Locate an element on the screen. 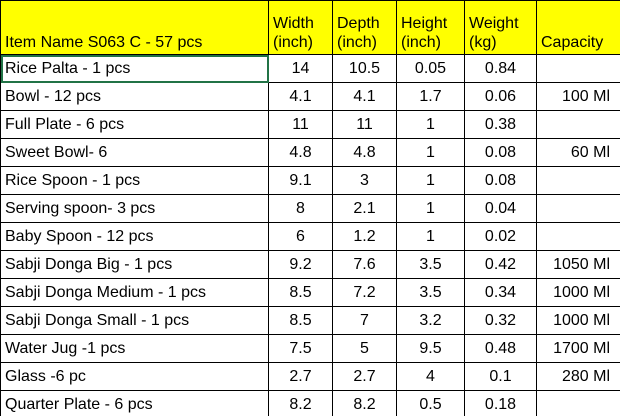 The height and width of the screenshot is (416, 620). table-row: Glass -6 pc 2.7 2.7 4 0.1 280 Ml is located at coordinates (310, 376).